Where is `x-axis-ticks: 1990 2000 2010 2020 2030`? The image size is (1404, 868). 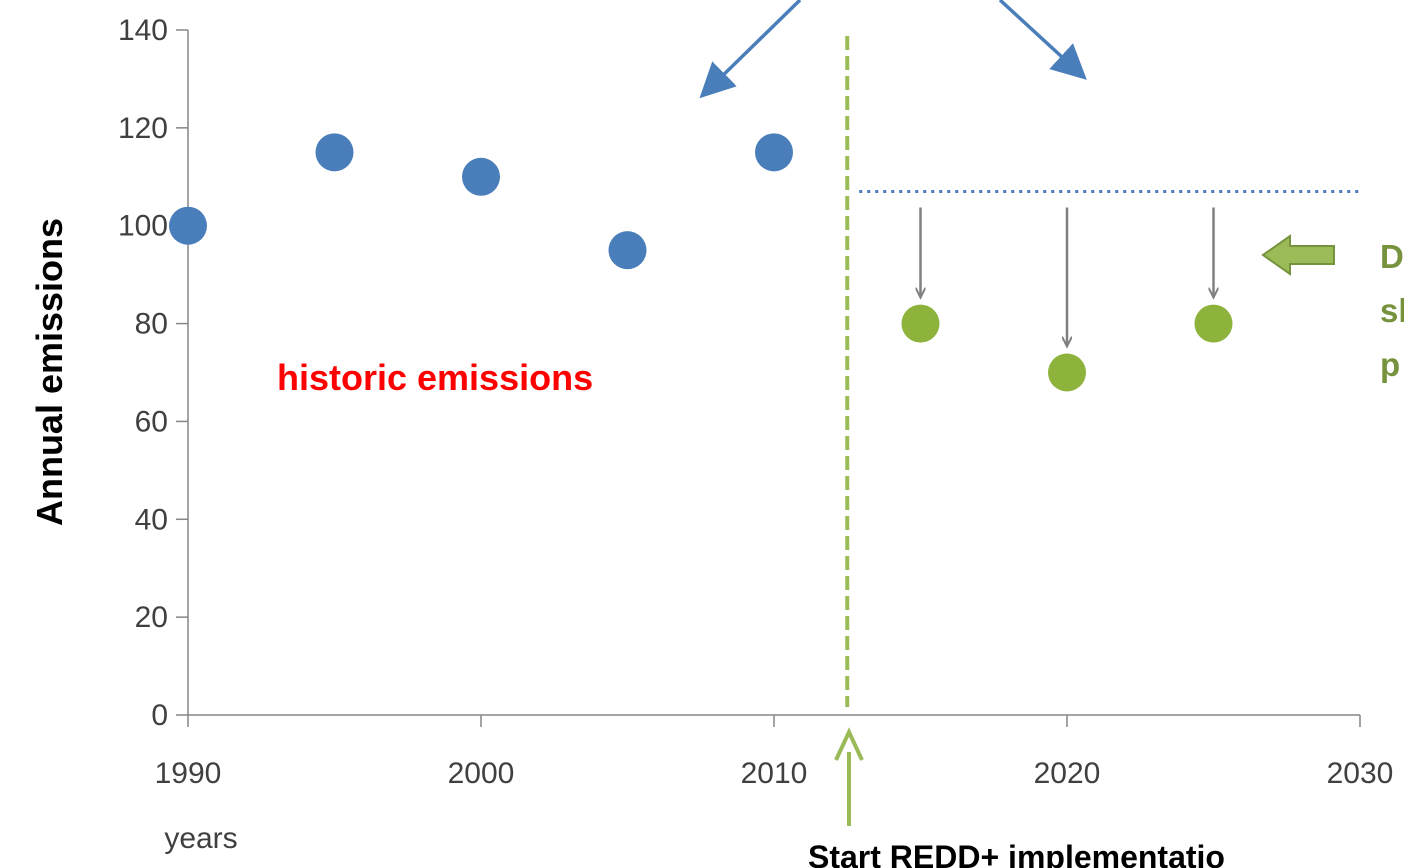
x-axis-ticks: 1990 2000 2010 2020 2030 is located at coordinates (774, 752).